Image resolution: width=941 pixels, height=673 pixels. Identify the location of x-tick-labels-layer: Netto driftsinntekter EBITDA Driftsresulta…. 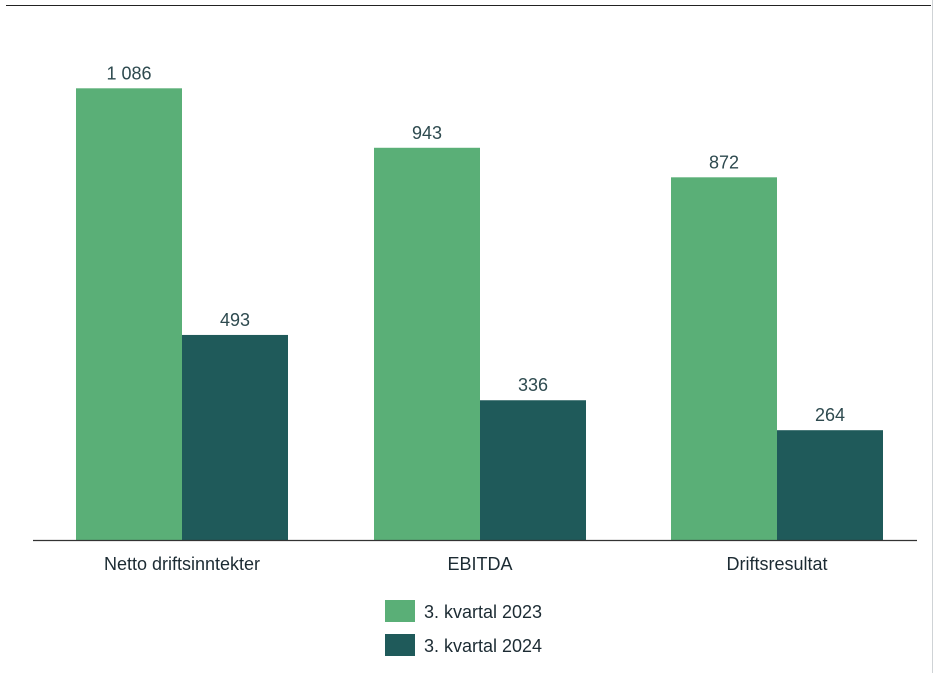
(466, 564).